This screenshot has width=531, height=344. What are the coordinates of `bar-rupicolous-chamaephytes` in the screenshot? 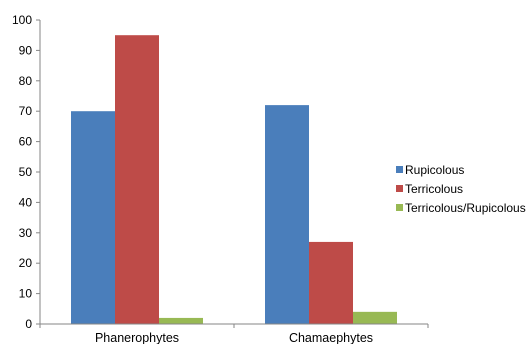 It's located at (287, 215).